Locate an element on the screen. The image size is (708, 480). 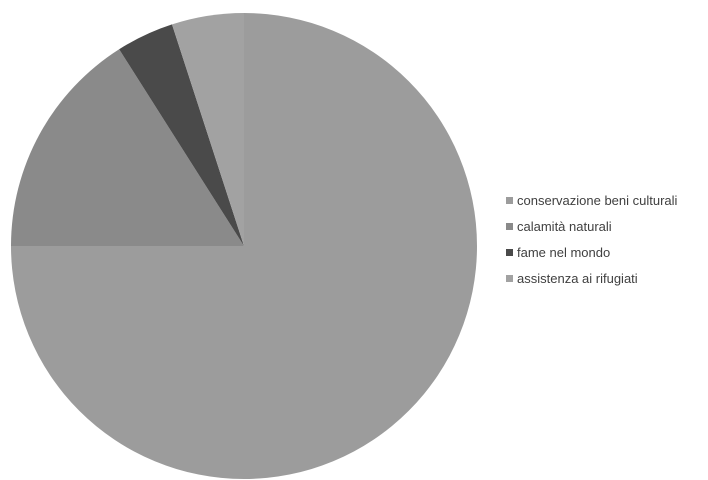
legend-label: assistenza ai rifugiati is located at coordinates (577, 278).